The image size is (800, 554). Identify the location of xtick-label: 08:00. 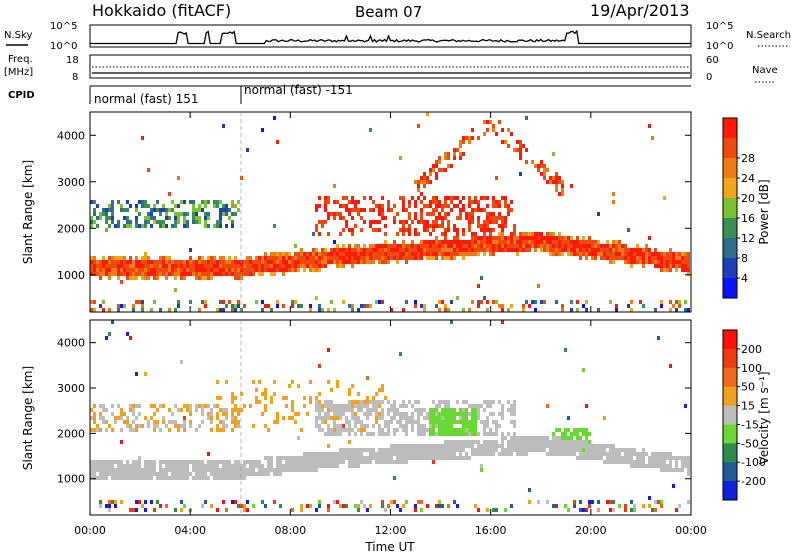
(290, 530).